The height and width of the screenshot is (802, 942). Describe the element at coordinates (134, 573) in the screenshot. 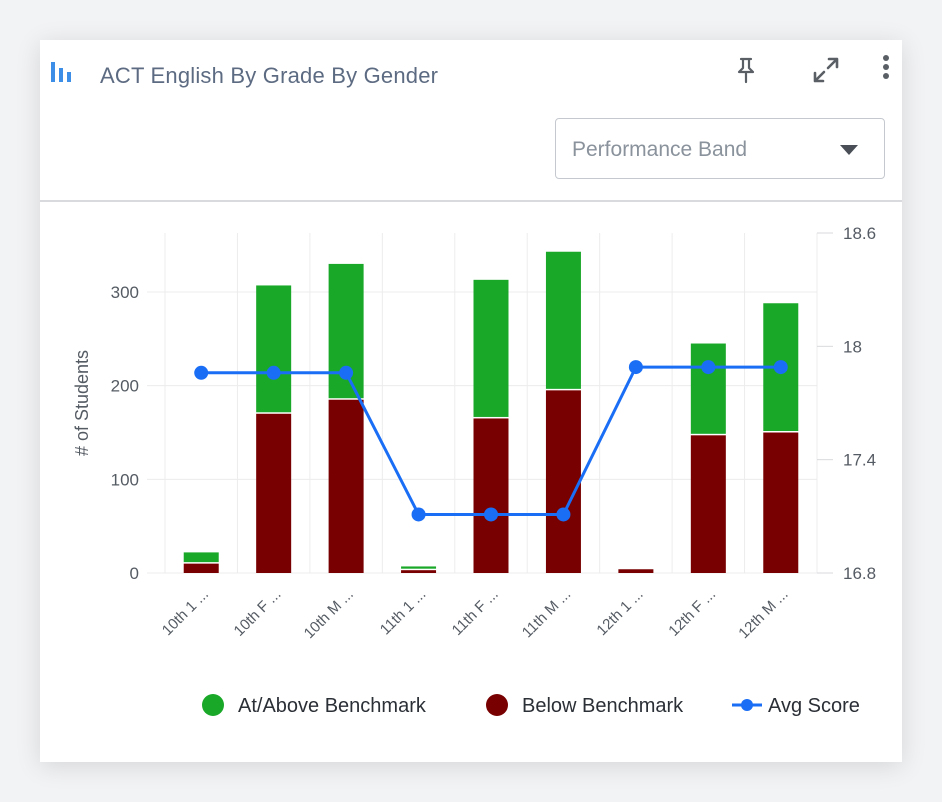

I see `y-tick-label: 0` at that location.